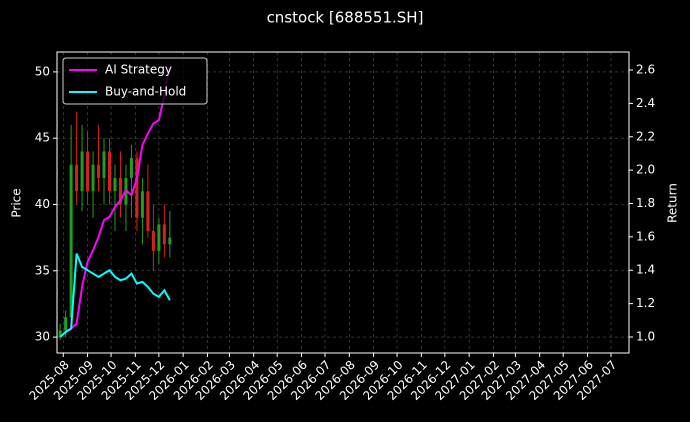  I want to click on y2-tick-label: 2.2, so click(645, 136).